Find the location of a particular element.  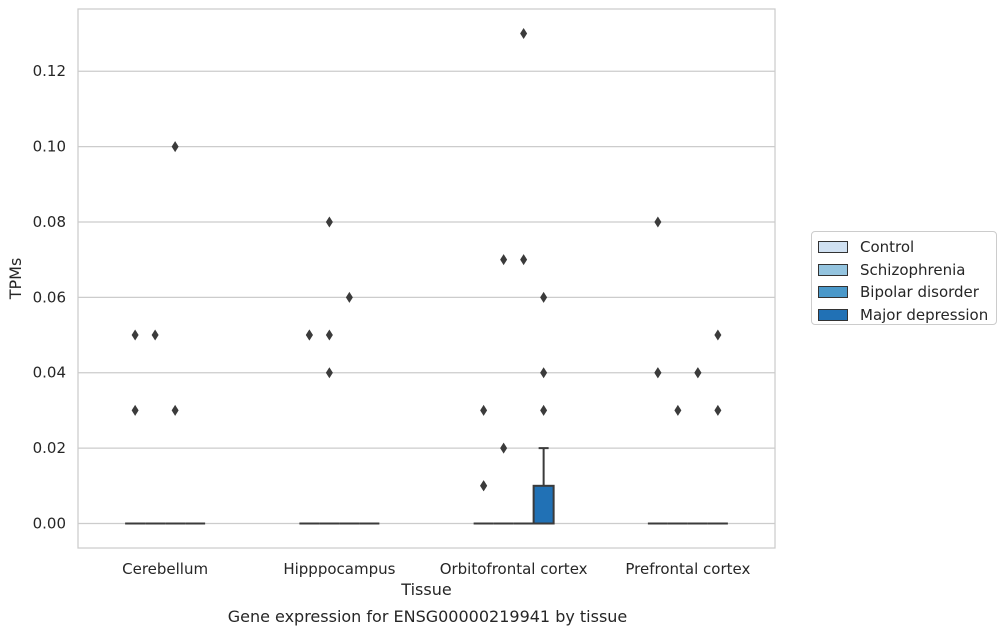

y-tick-label: 0.10 is located at coordinates (49, 147).